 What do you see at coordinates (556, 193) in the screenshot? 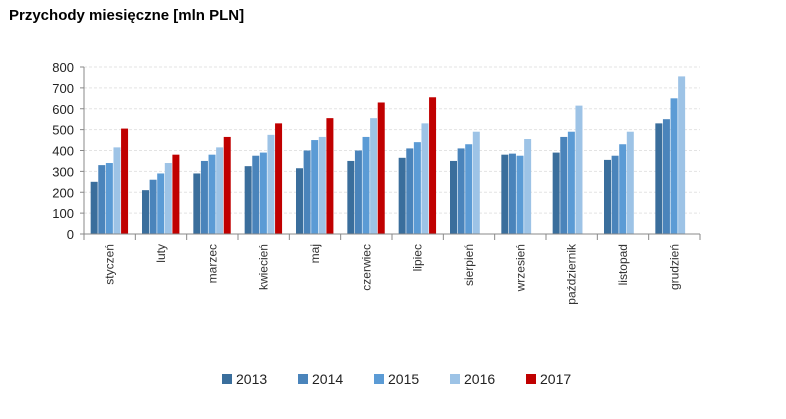
I see `bar-2013-październik` at bounding box center [556, 193].